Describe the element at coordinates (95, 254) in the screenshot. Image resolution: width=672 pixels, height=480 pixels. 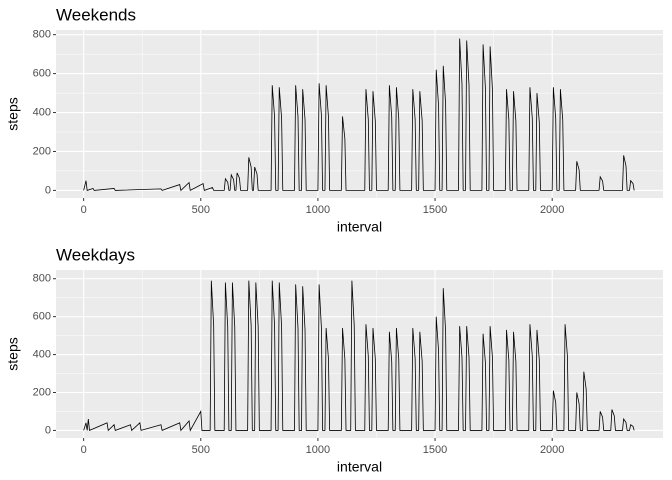
I see `chart-title: Weekdays` at that location.